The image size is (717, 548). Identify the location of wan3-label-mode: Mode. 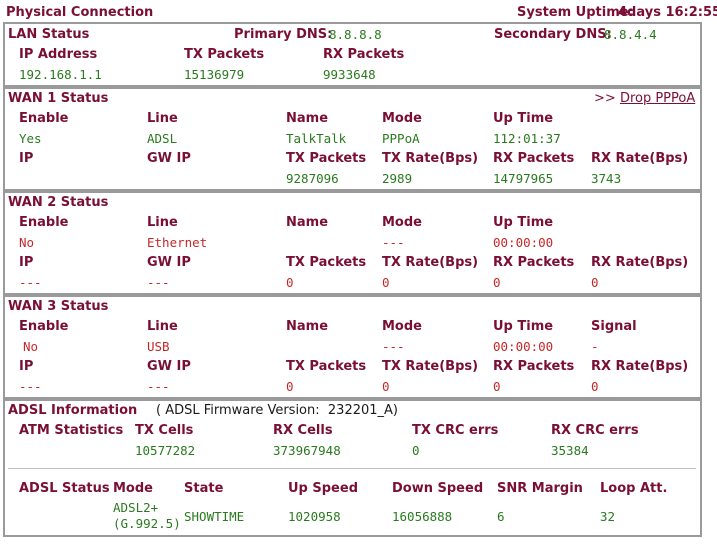
(402, 326).